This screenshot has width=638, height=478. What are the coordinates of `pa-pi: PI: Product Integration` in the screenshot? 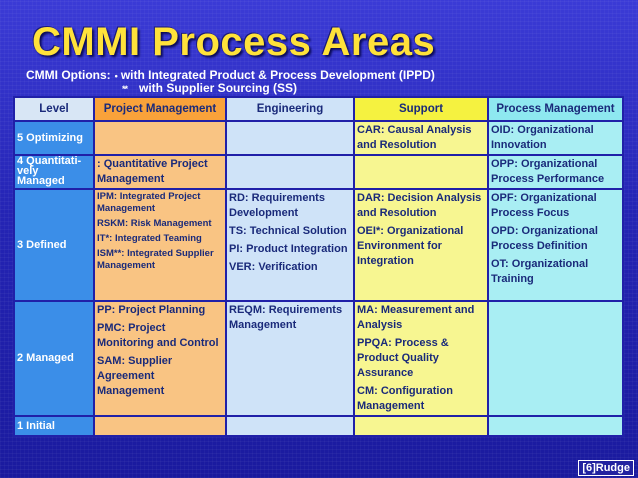 It's located at (288, 249).